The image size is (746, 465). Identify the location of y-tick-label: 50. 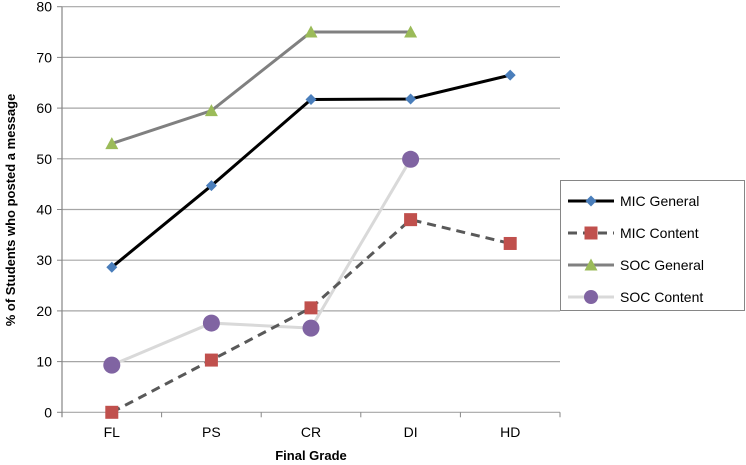
(44, 159).